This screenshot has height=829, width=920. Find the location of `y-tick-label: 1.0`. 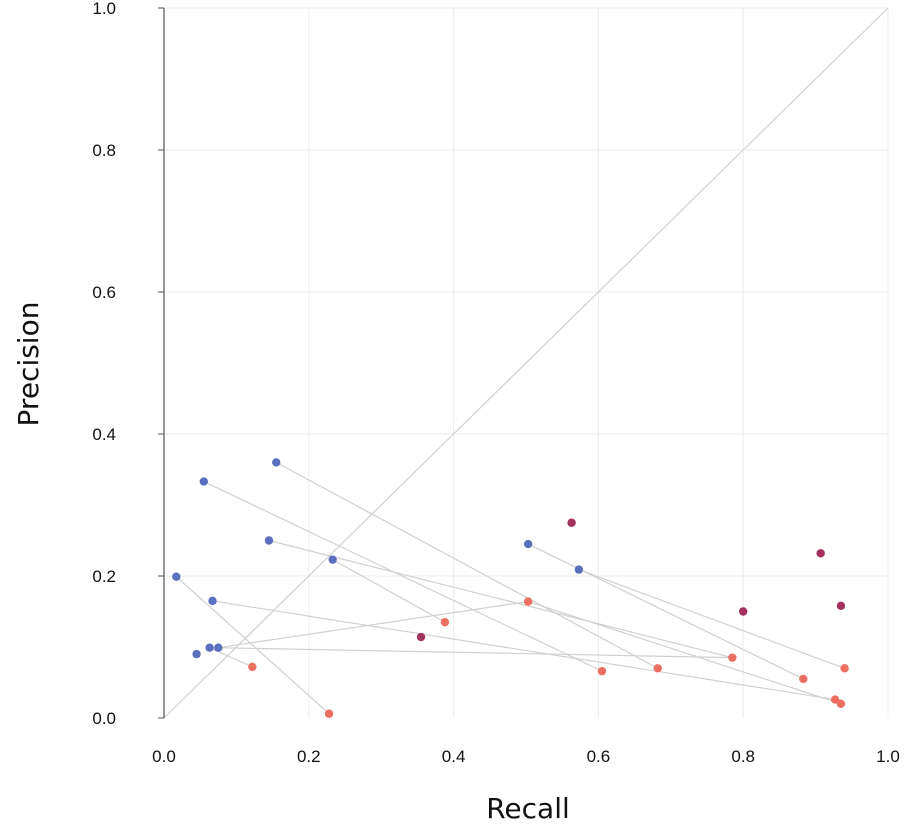

y-tick-label: 1.0 is located at coordinates (104, 9).